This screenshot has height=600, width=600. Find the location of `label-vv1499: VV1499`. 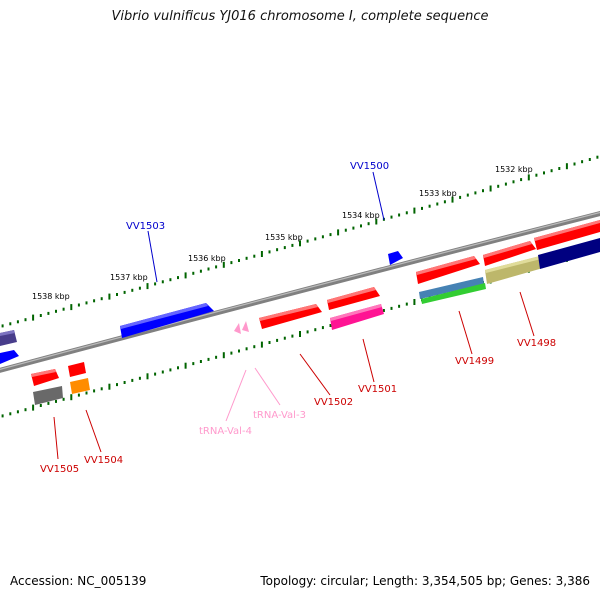

label-vv1499: VV1499 is located at coordinates (474, 361).